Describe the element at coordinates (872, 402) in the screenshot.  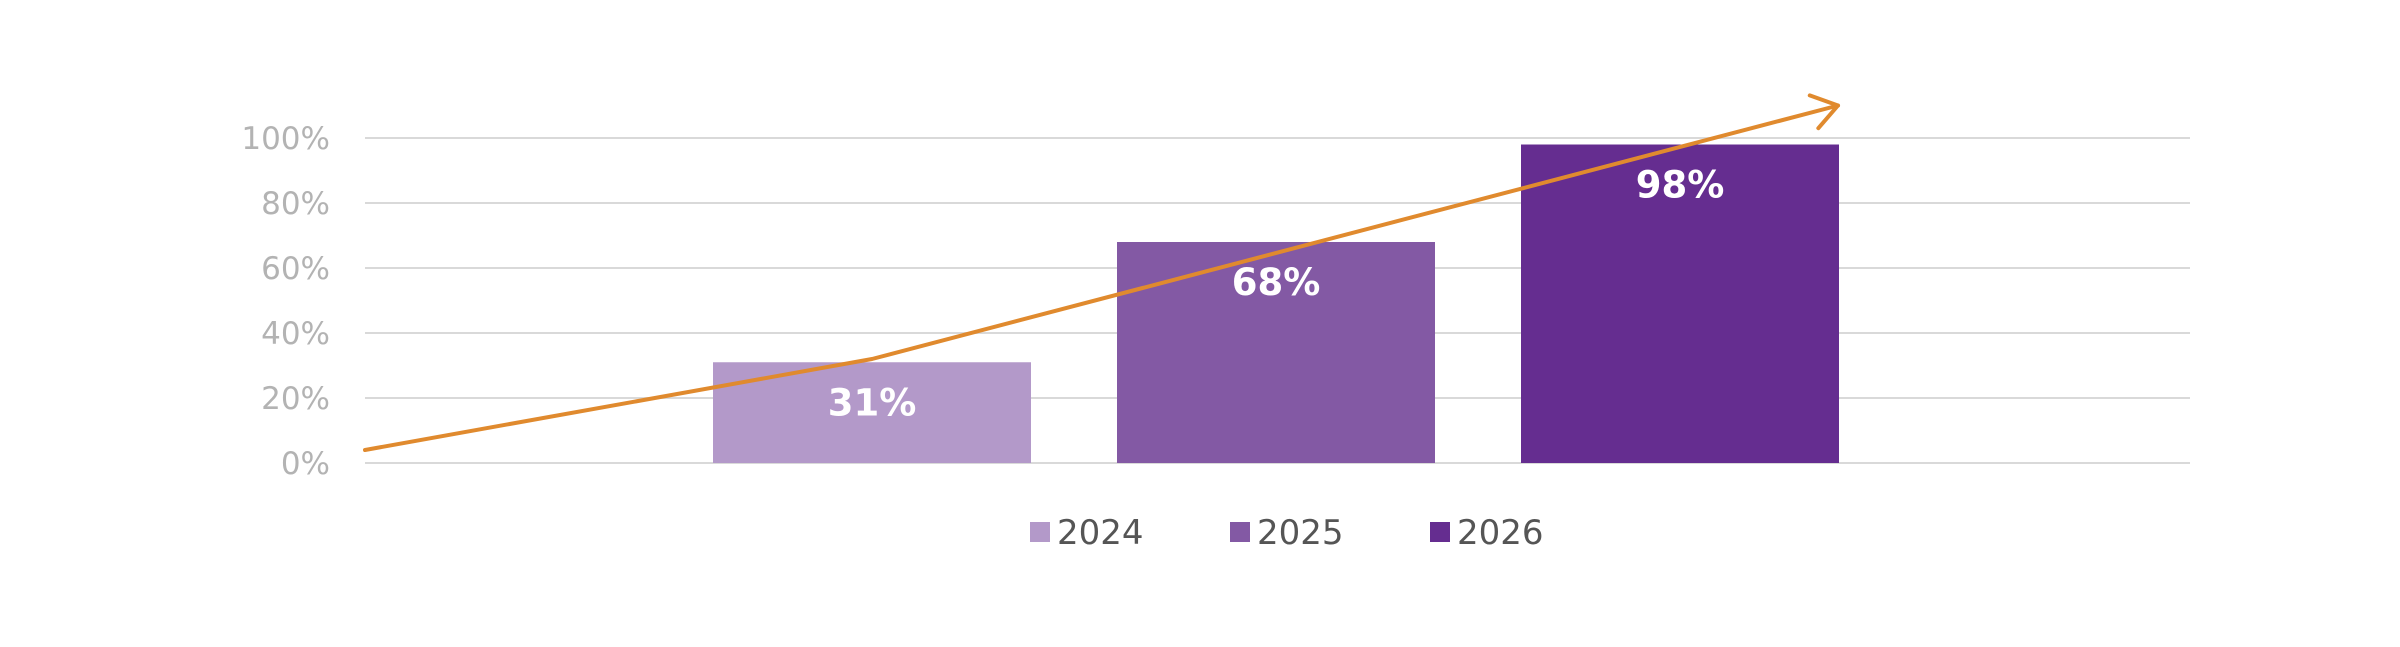
I see `data-label-2024: 31%` at that location.